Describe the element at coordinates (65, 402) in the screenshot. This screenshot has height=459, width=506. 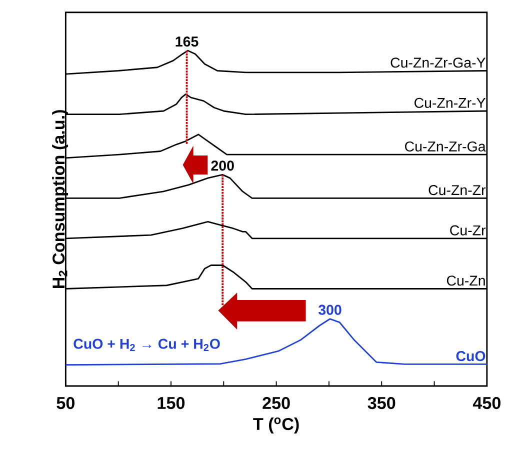
I see `x-tick-label: 50` at that location.